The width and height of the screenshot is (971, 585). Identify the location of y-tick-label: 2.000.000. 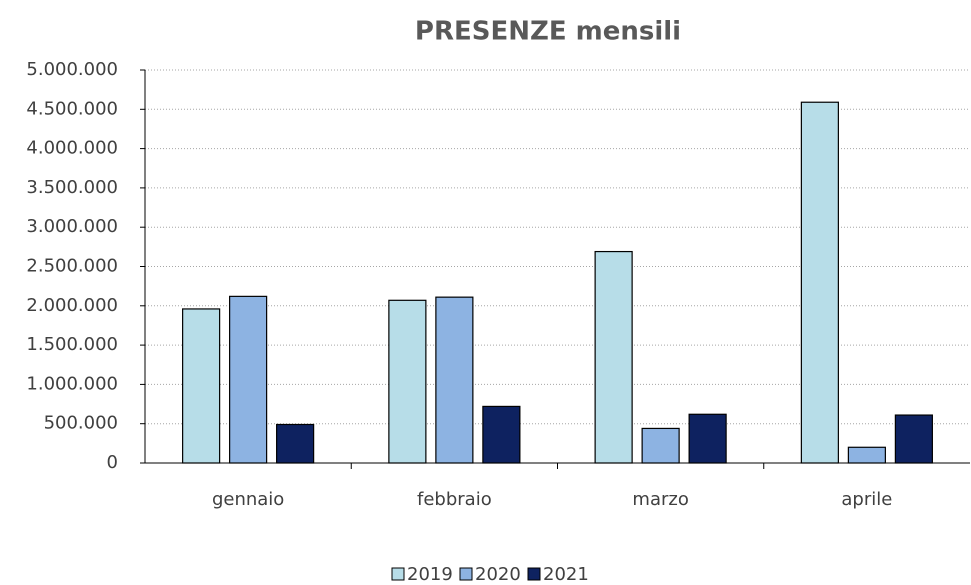
(72, 305).